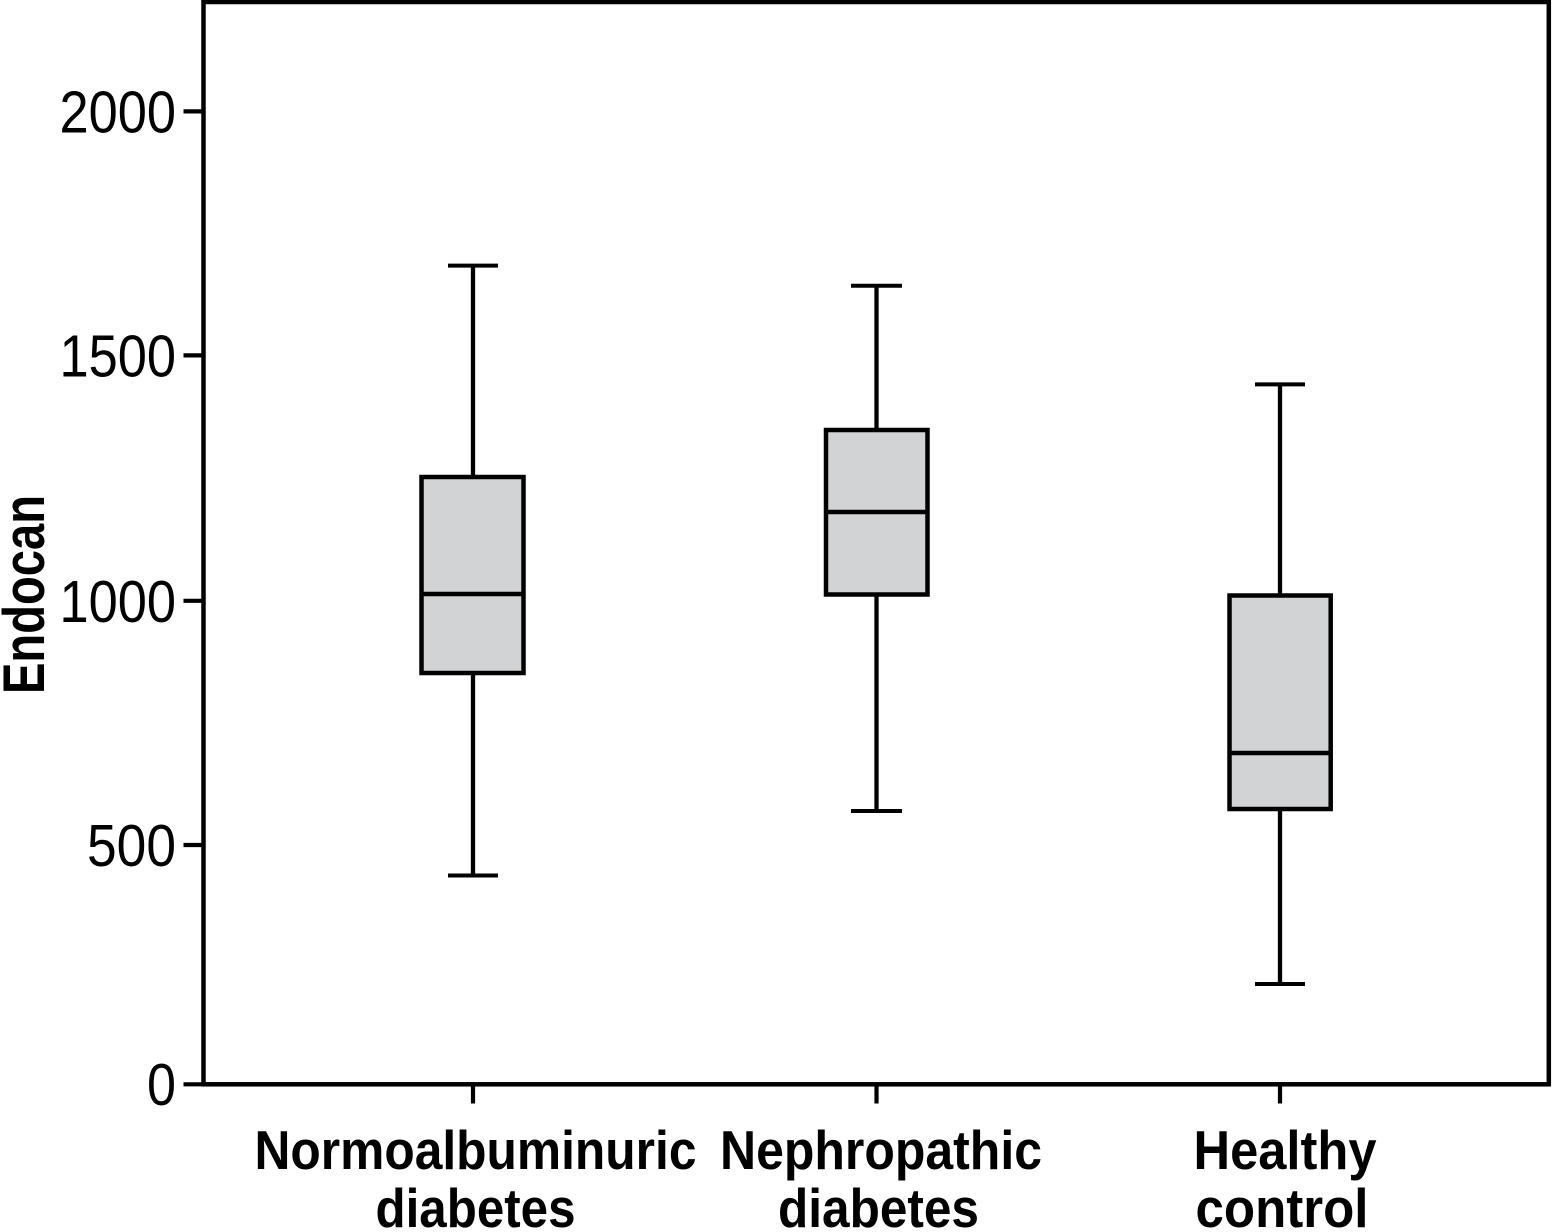  Describe the element at coordinates (1282, 1204) in the screenshot. I see `svg-text: control` at that location.